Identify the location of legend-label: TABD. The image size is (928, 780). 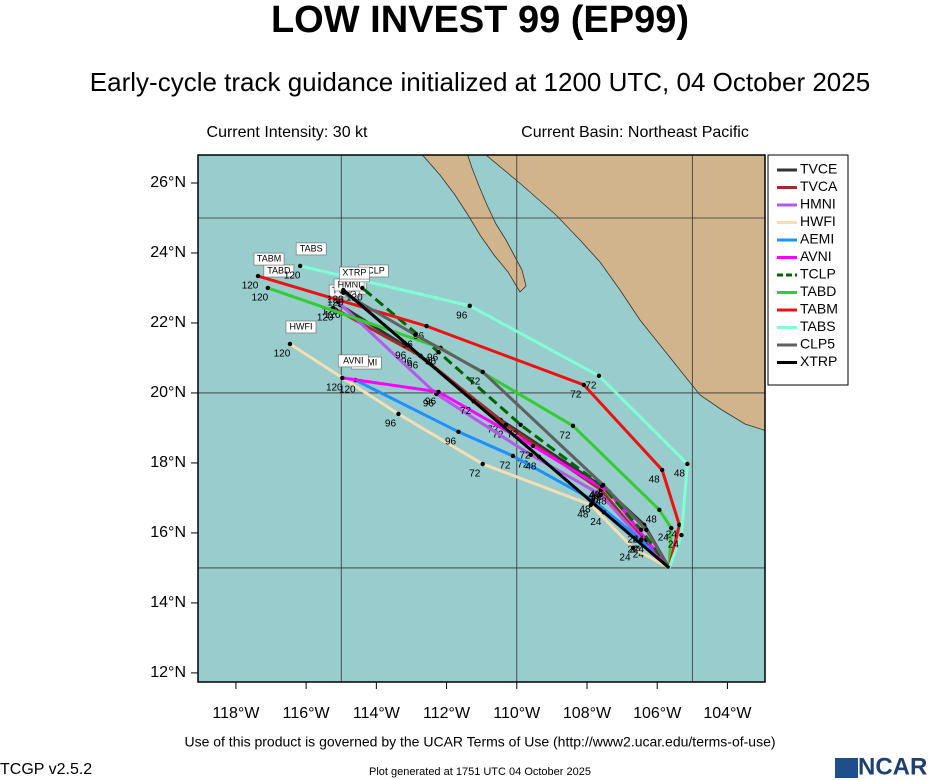
(818, 291).